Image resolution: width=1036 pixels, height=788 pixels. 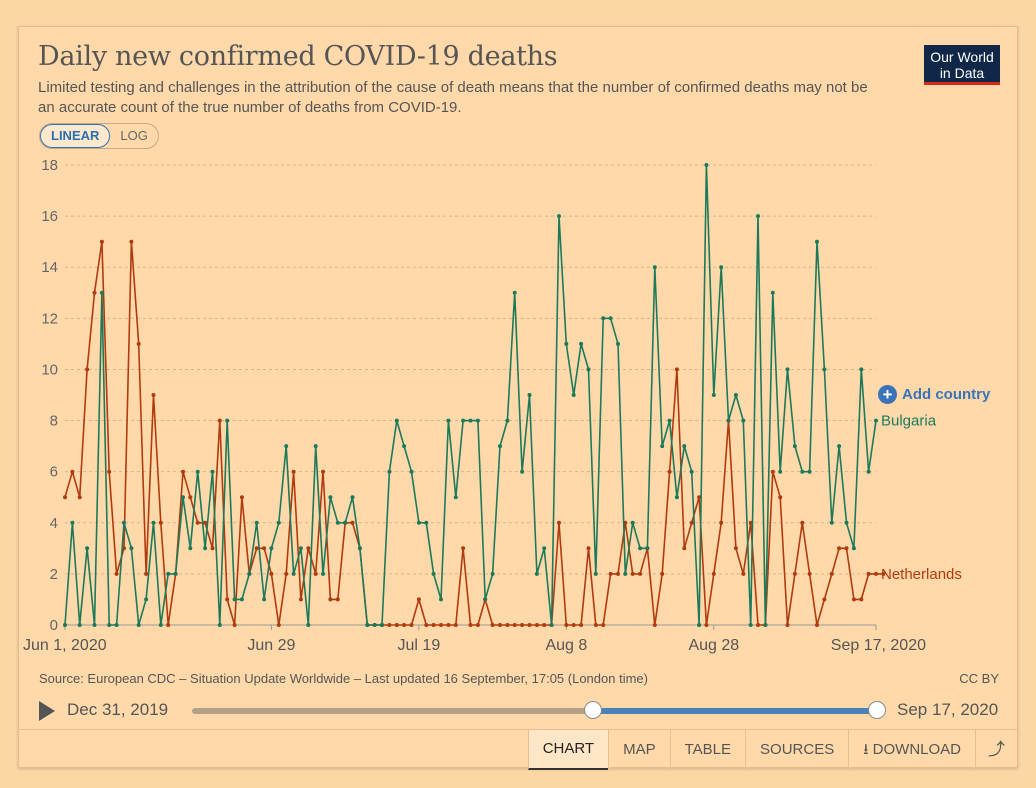 What do you see at coordinates (796, 750) in the screenshot?
I see `tab-sources: SOURCES` at bounding box center [796, 750].